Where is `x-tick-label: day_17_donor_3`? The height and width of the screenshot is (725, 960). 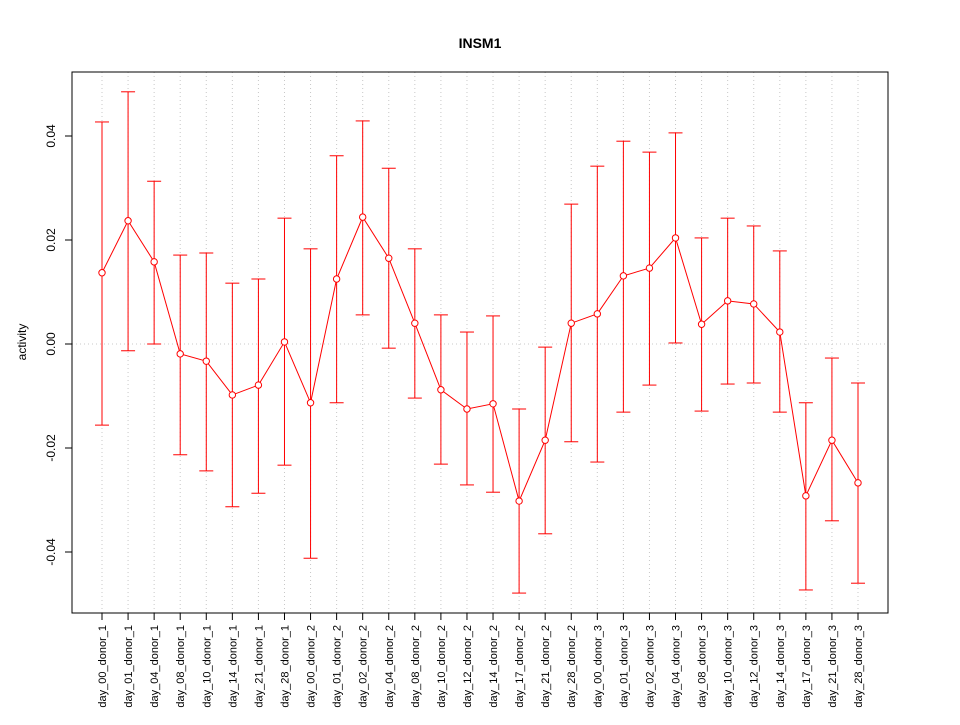 x-tick-label: day_17_donor_3 is located at coordinates (807, 666).